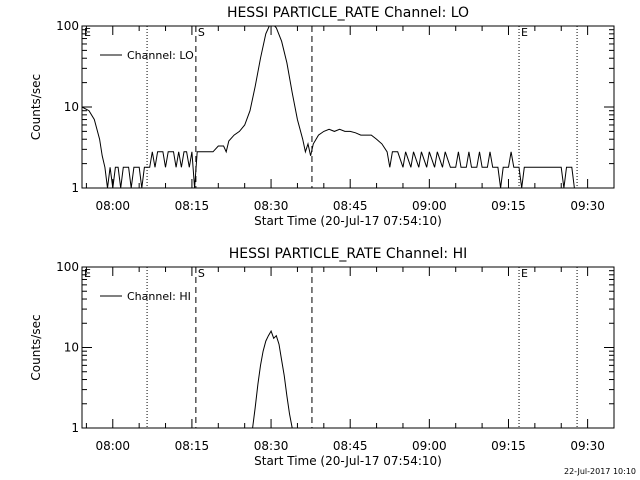 The height and width of the screenshot is (480, 640). What do you see at coordinates (272, 378) in the screenshot?
I see `series-line` at bounding box center [272, 378].